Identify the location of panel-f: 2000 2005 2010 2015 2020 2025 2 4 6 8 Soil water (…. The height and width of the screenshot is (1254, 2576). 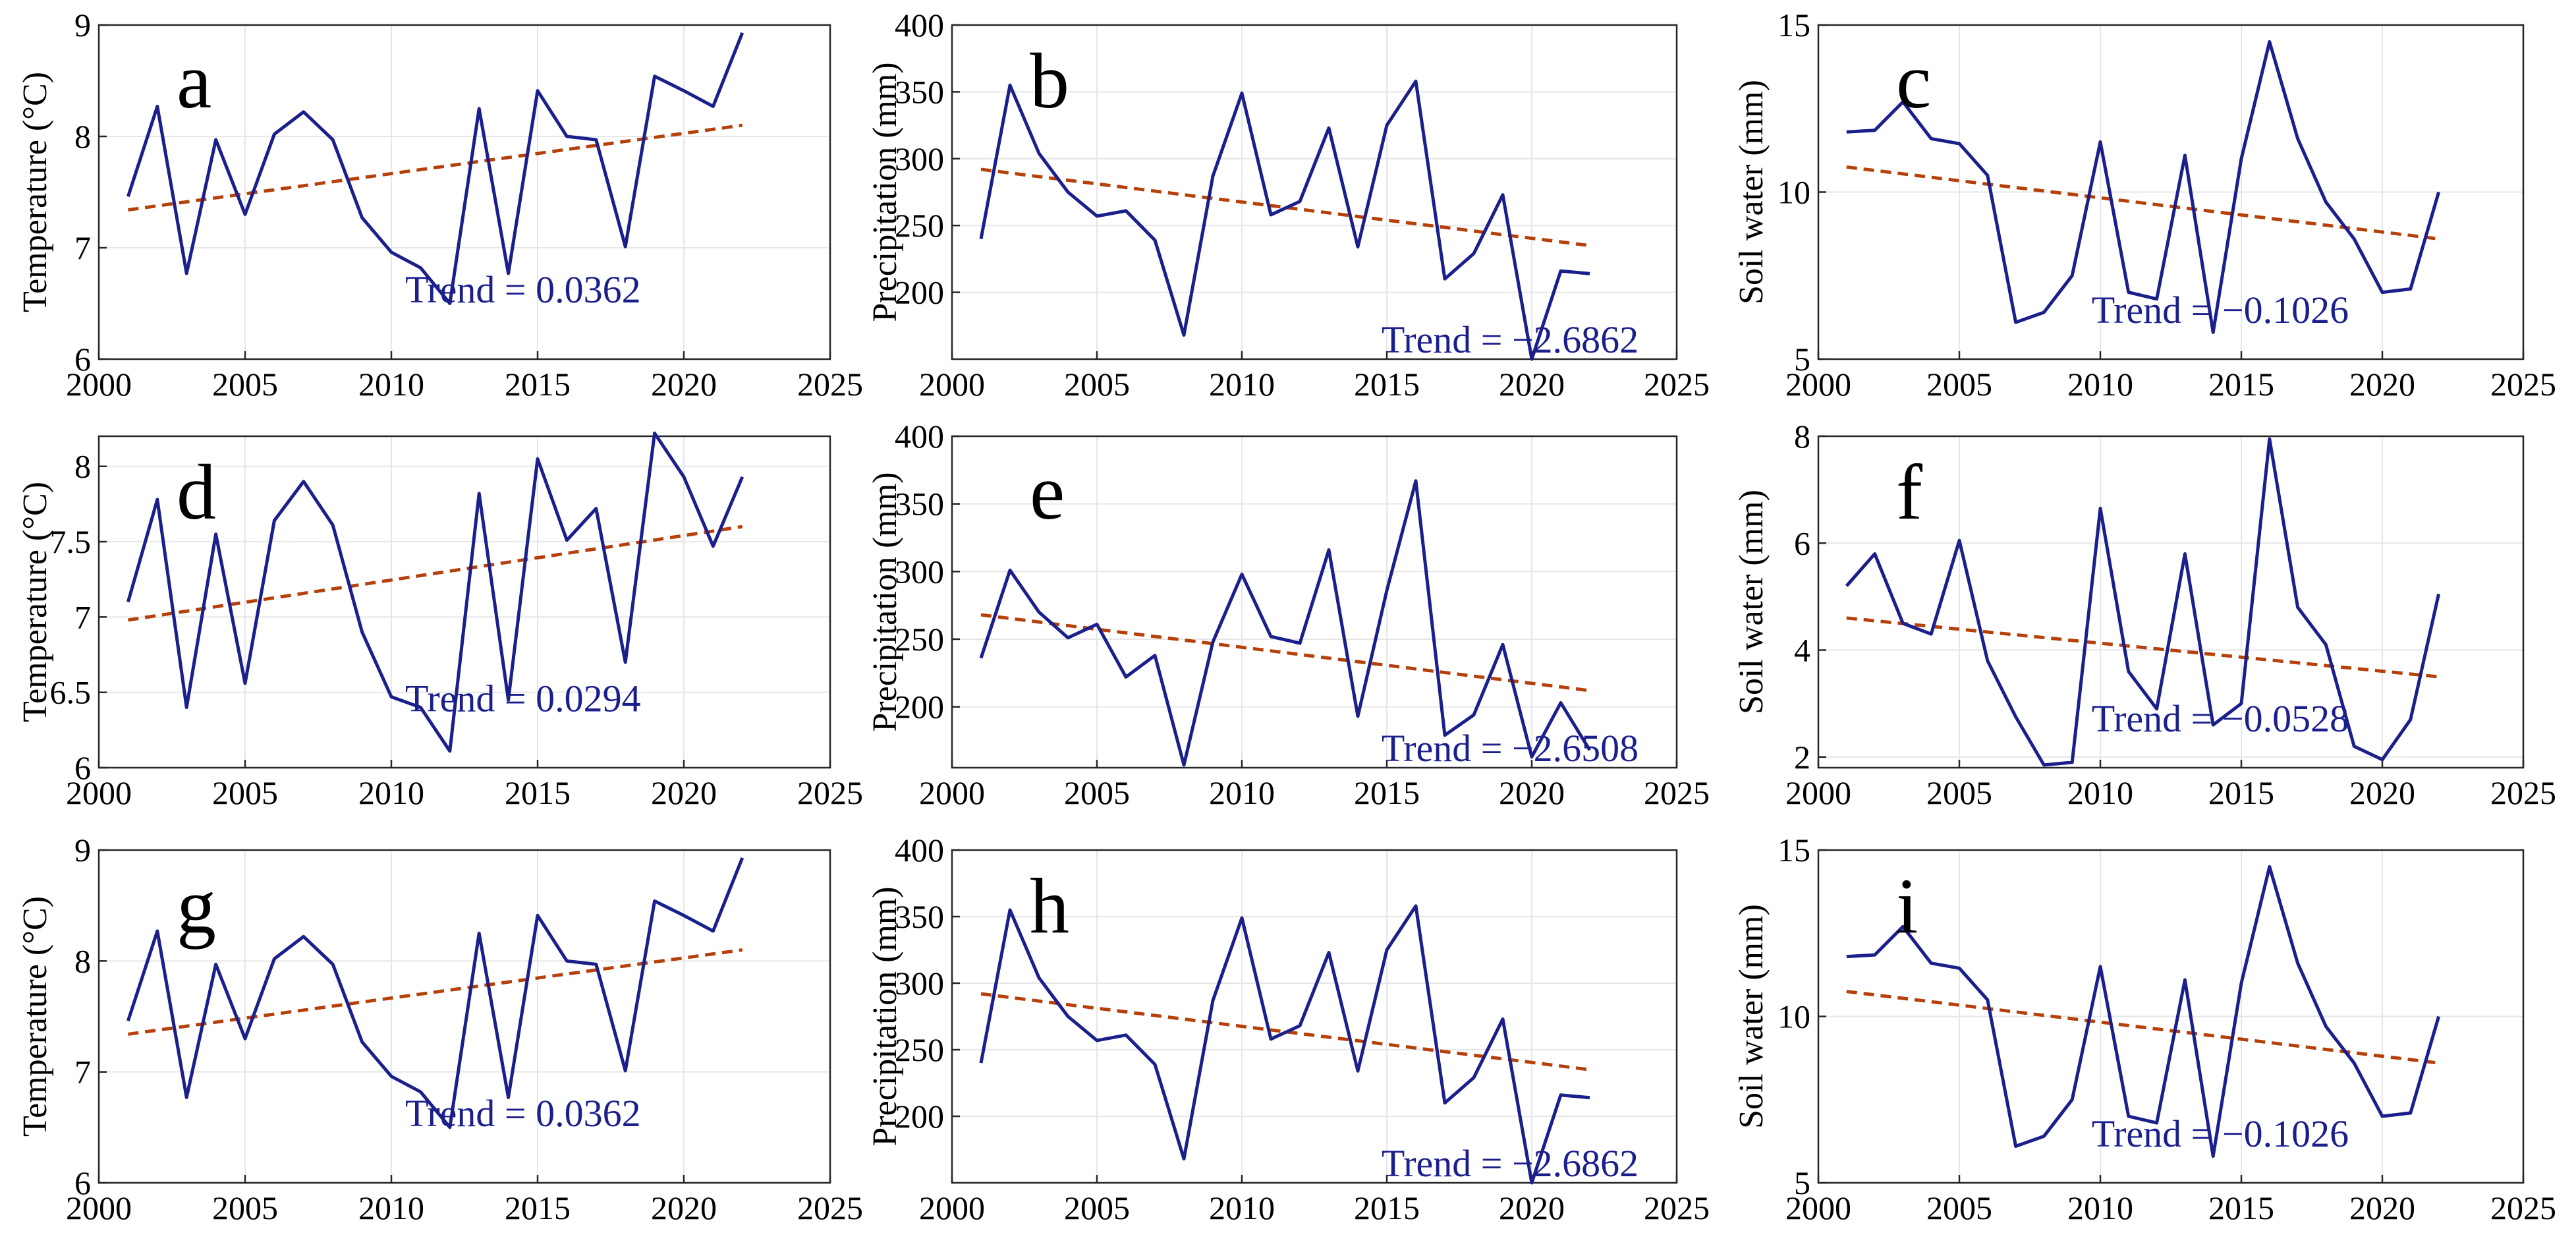
(2144, 614).